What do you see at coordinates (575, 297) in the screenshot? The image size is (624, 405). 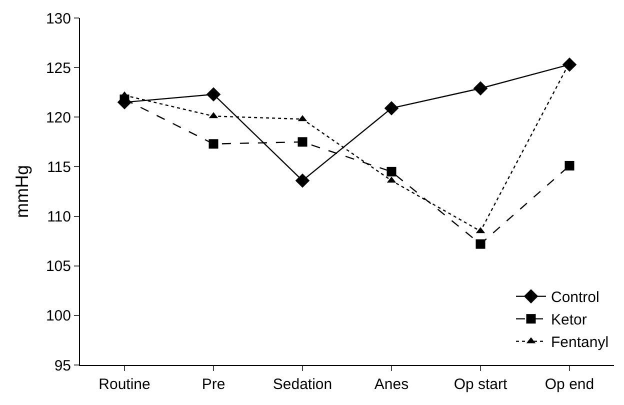 I see `legend-label: Control` at bounding box center [575, 297].